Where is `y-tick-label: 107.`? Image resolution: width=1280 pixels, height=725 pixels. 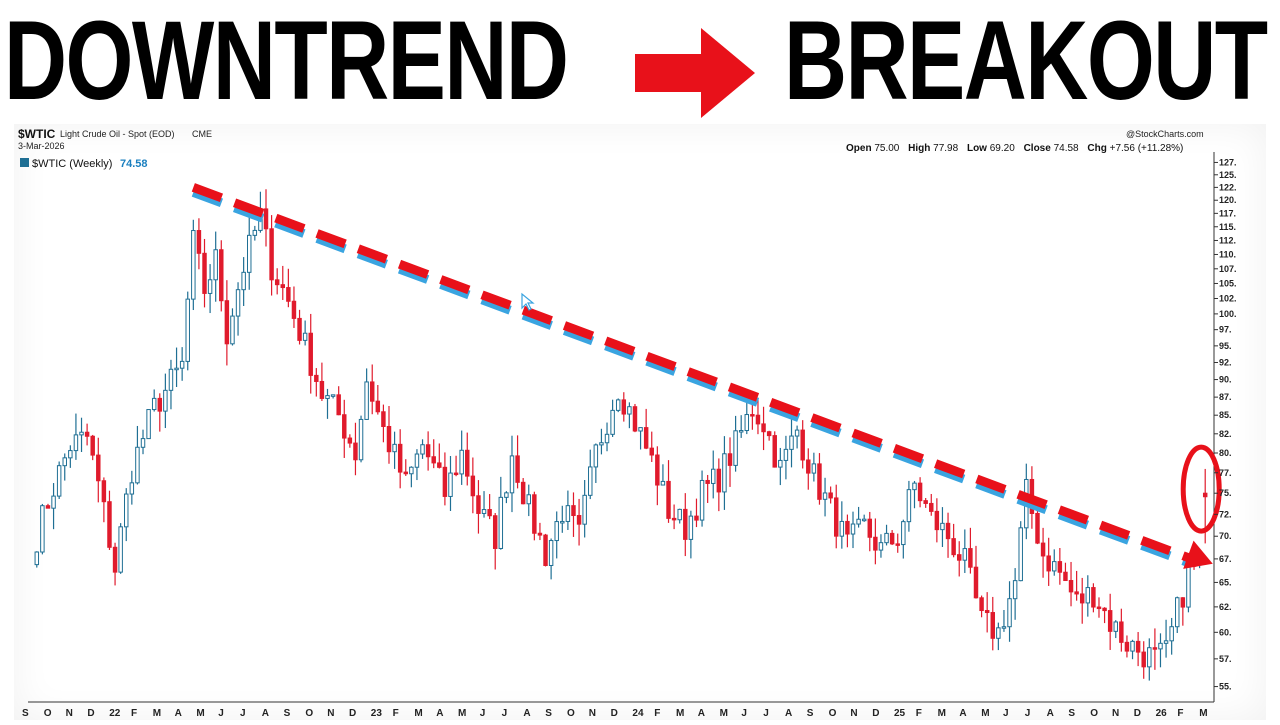
y-tick-label: 107. is located at coordinates (1228, 269).